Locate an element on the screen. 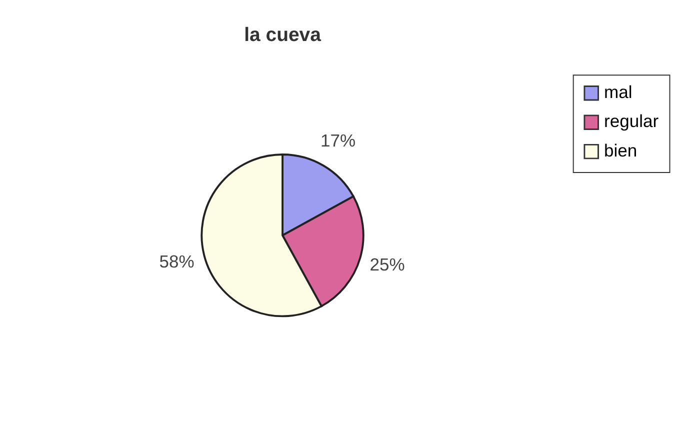  data-label: 58% is located at coordinates (176, 261).